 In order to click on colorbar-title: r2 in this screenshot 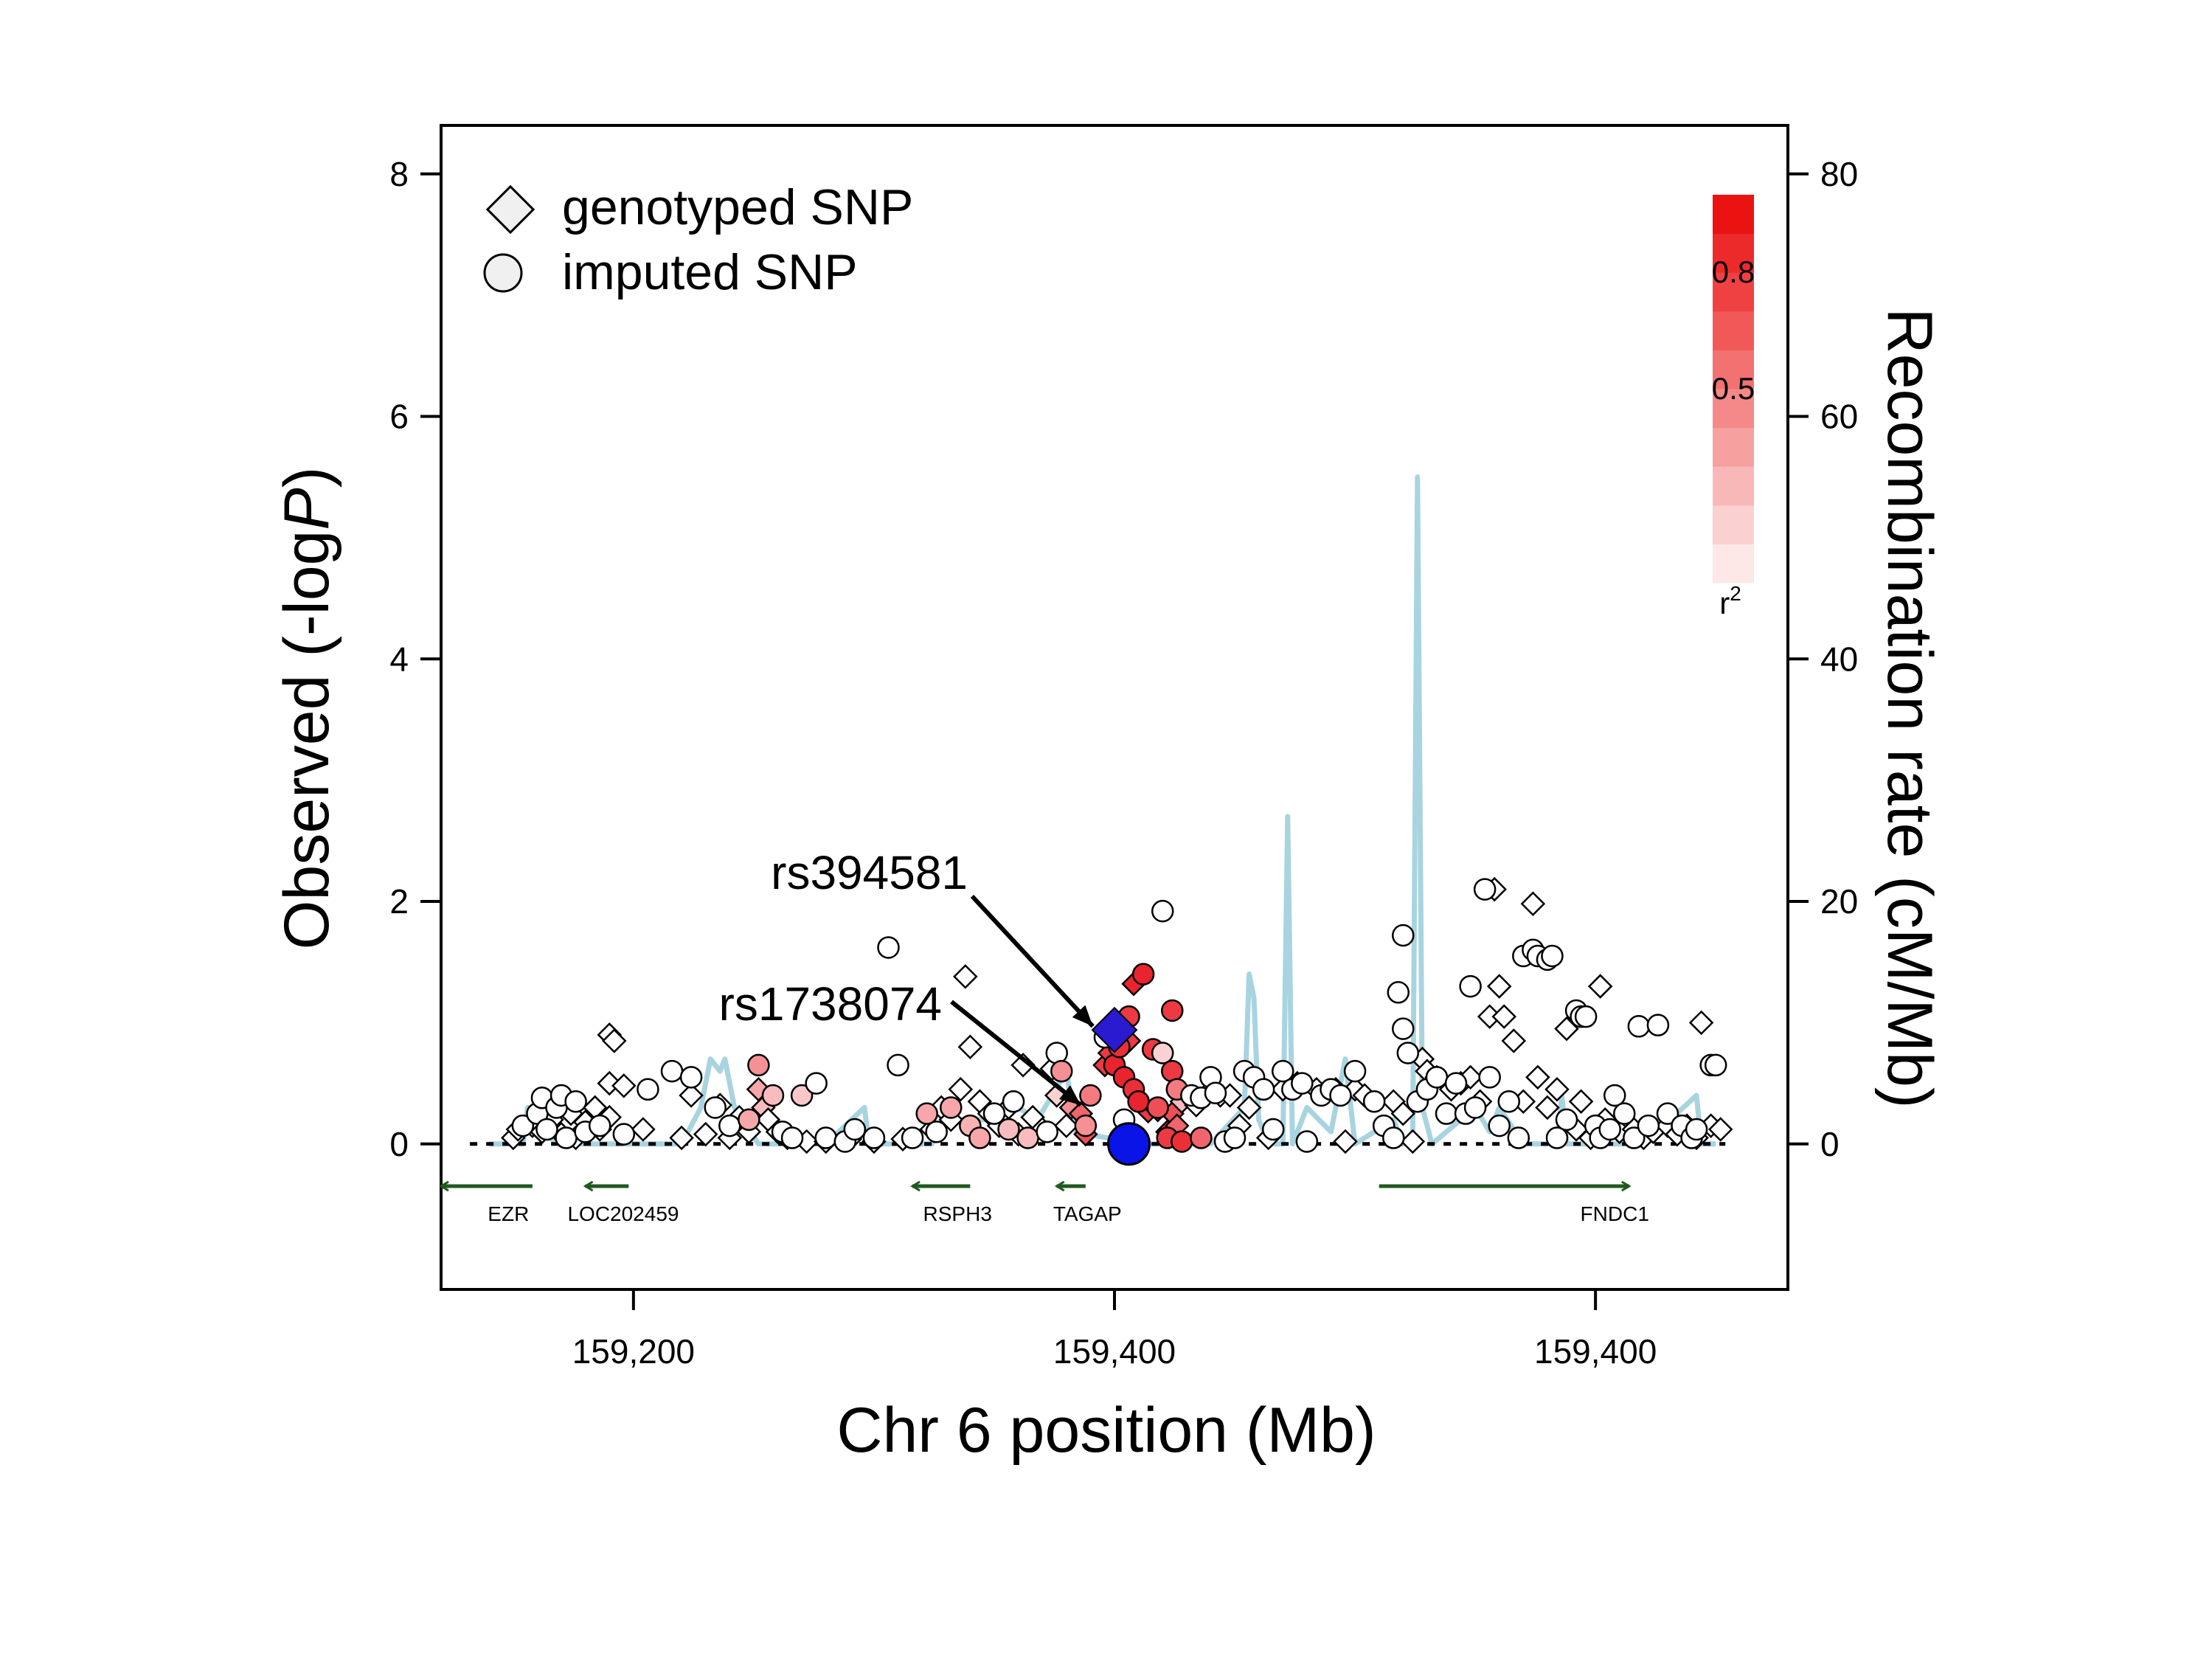, I will do `click(1730, 601)`.